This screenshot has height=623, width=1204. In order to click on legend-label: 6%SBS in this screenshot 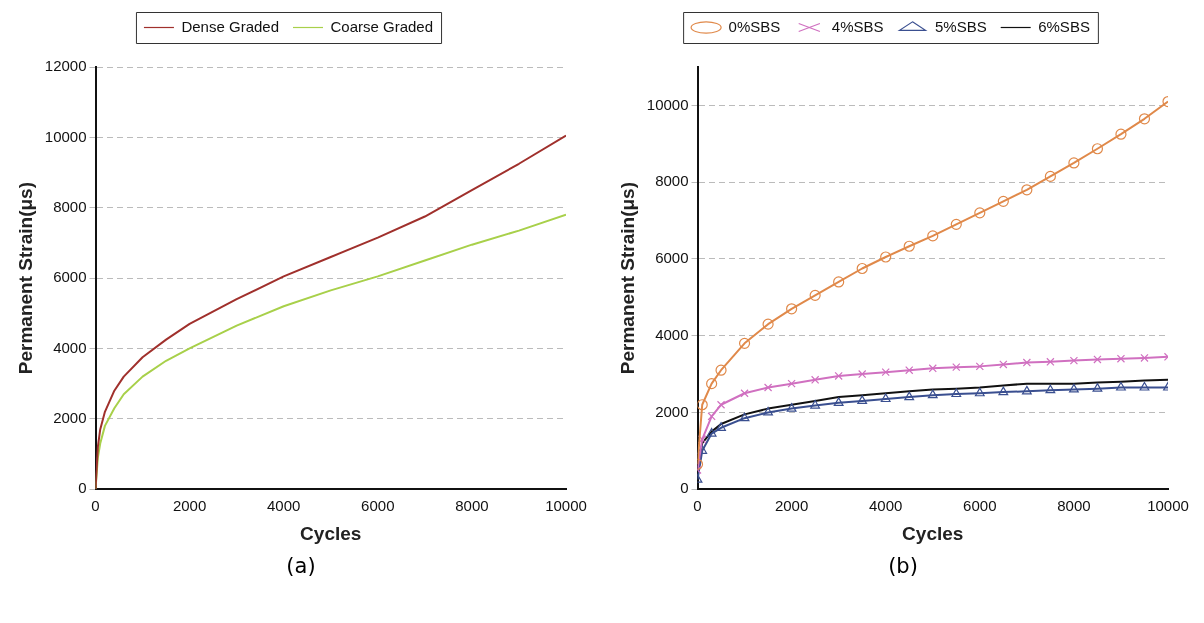, I will do `click(1064, 26)`.